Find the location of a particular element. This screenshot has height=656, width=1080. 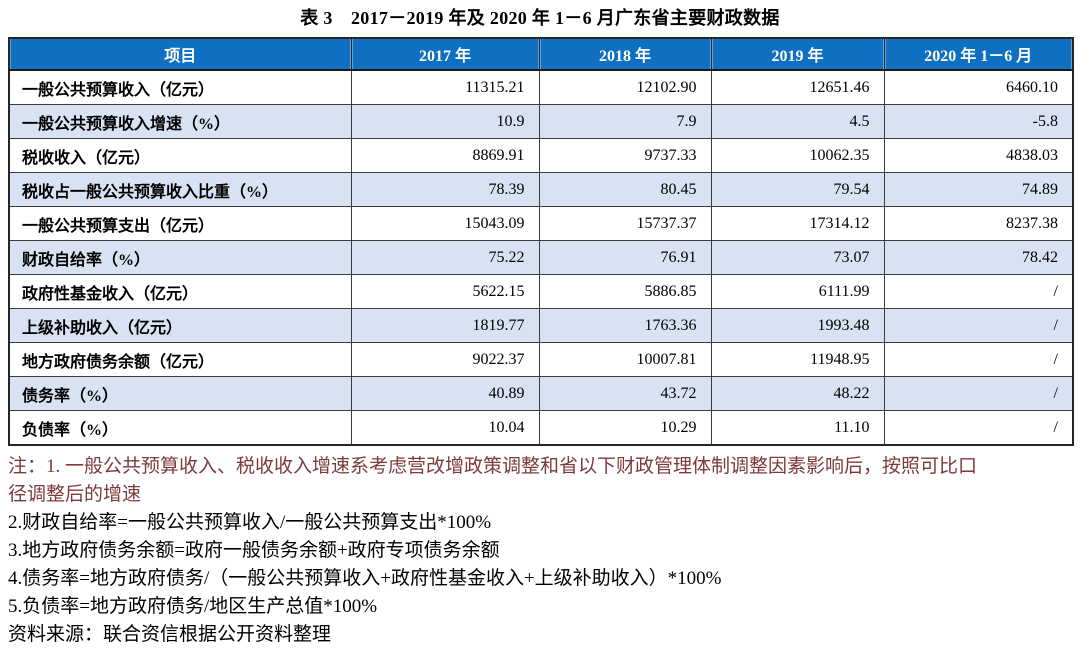

cell-value: 1819.77 is located at coordinates (445, 325).